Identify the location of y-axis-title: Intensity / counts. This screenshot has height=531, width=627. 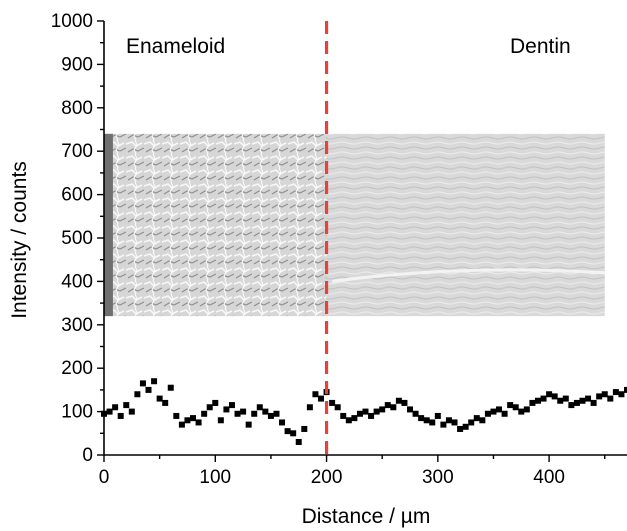
(19, 240).